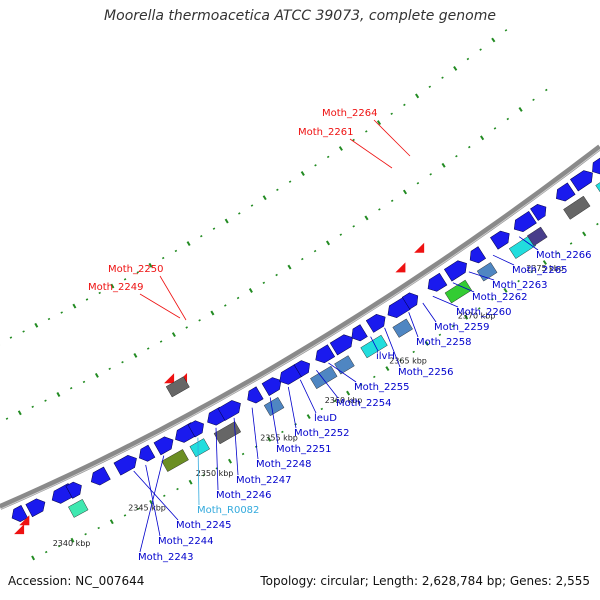 This screenshot has width=600, height=600. What do you see at coordinates (115, 287) in the screenshot?
I see `gene-label: Moth_2249` at bounding box center [115, 287].